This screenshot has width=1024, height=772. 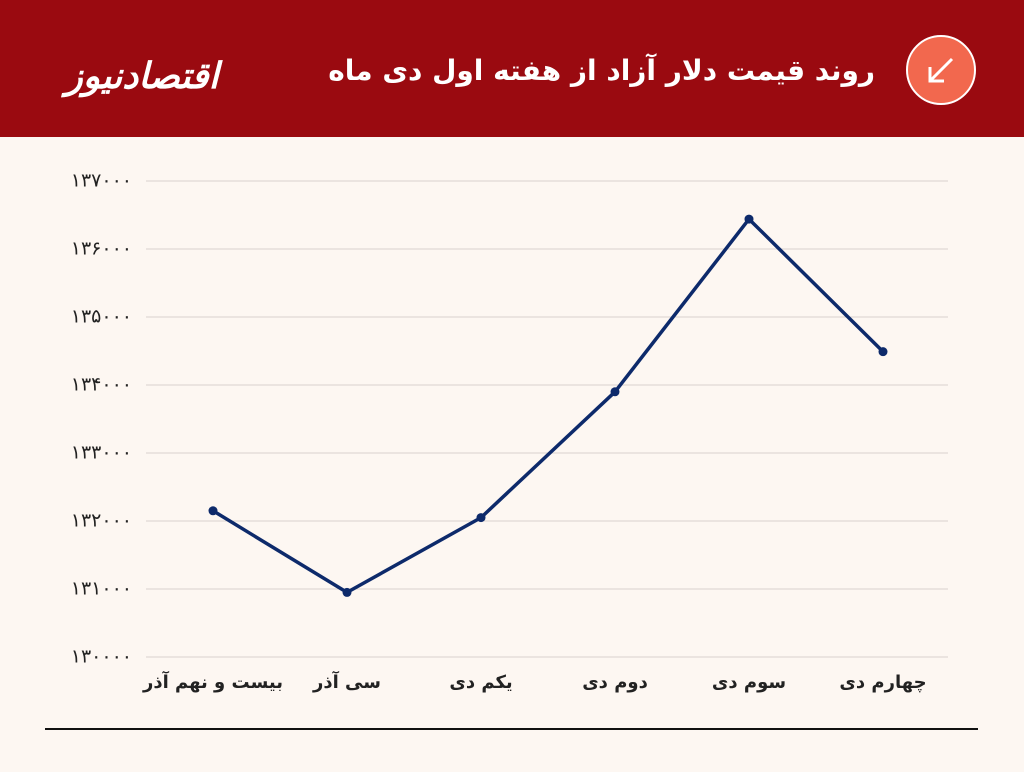 I want to click on logo: اقتصادنیوز, so click(x=141, y=77).